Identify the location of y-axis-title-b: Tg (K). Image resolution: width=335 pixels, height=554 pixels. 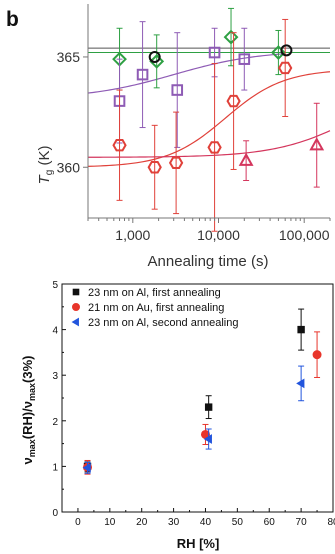
(45, 165).